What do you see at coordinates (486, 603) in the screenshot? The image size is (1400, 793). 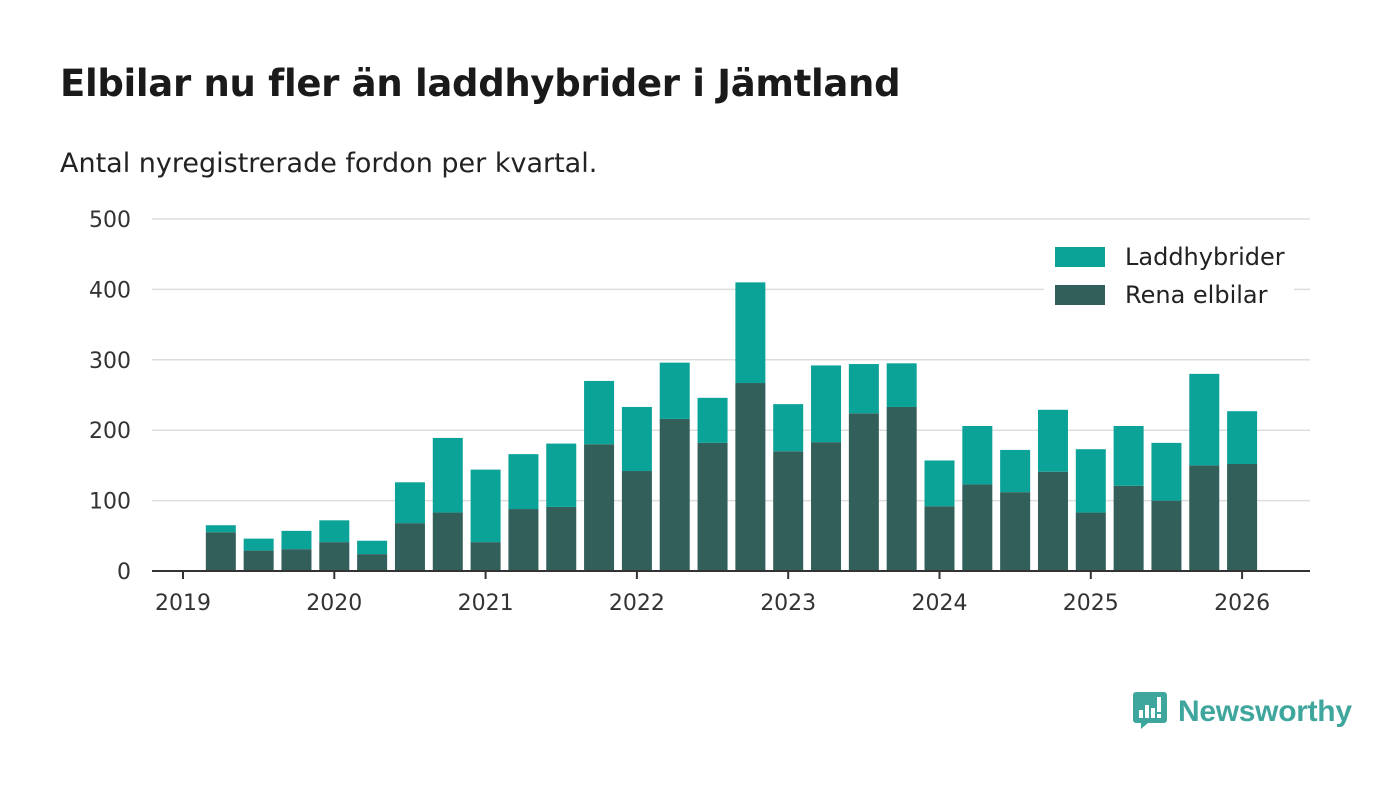 I see `x-tick-label: 2021` at bounding box center [486, 603].